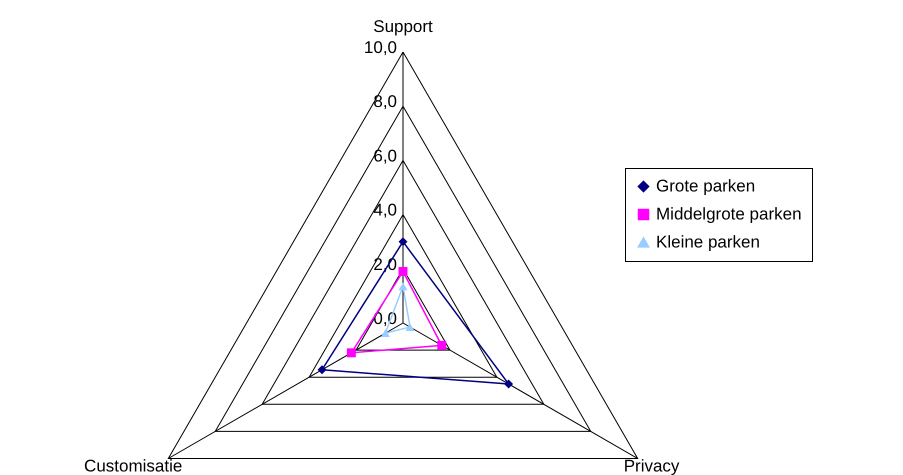  I want to click on y-tick-label: 6,0, so click(385, 156).